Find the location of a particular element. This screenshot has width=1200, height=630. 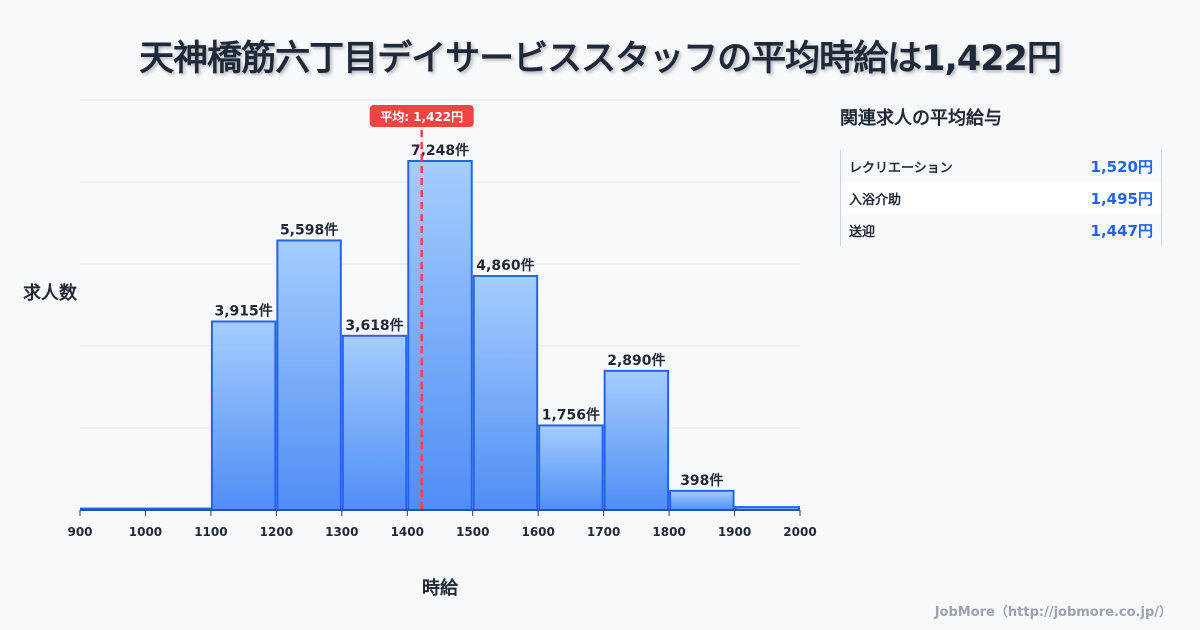

x-tick-label: 1500 is located at coordinates (472, 532).